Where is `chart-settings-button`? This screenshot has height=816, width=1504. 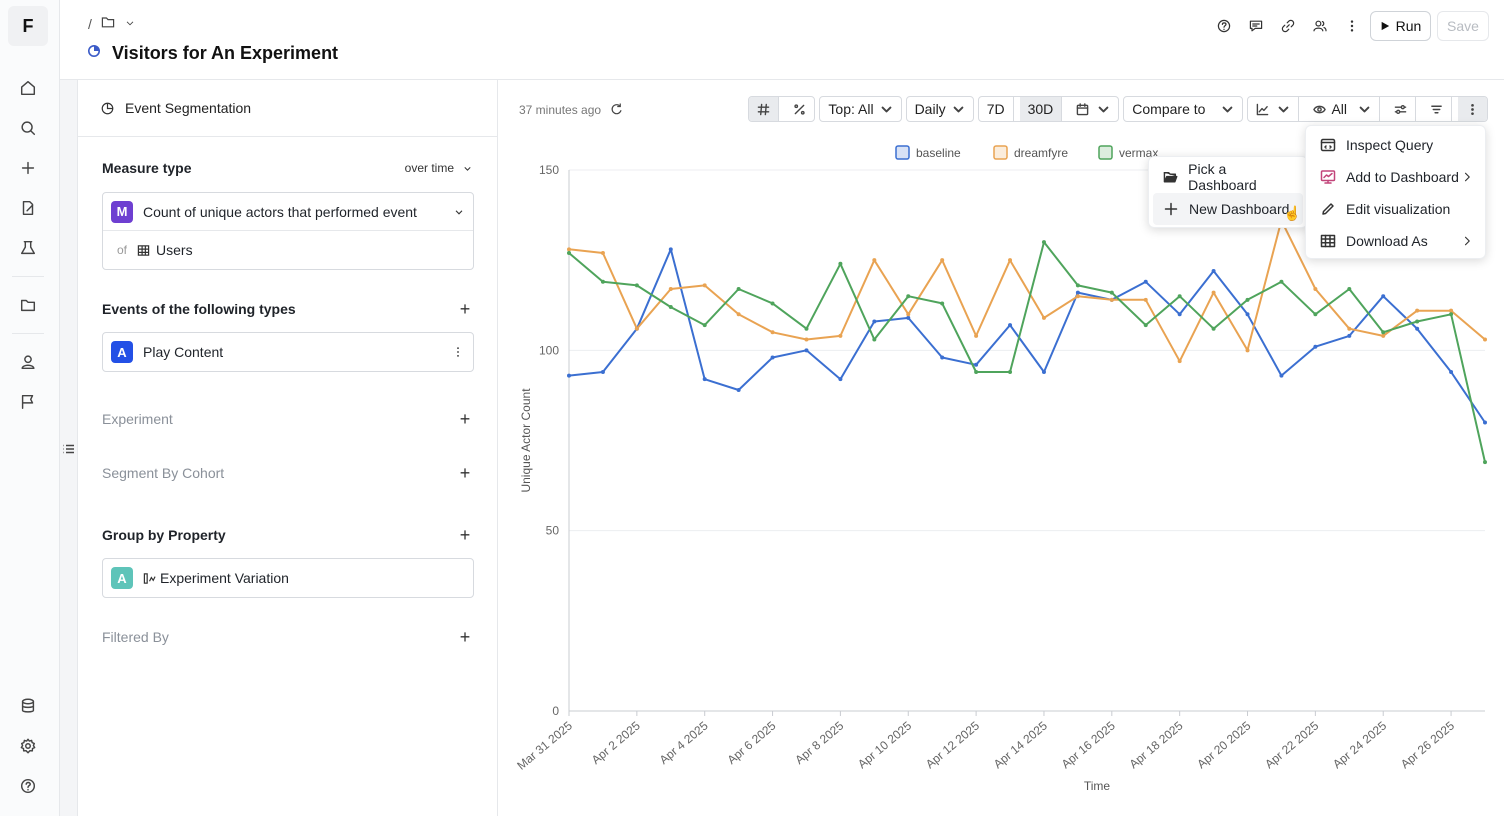
chart-settings-button is located at coordinates (1401, 109).